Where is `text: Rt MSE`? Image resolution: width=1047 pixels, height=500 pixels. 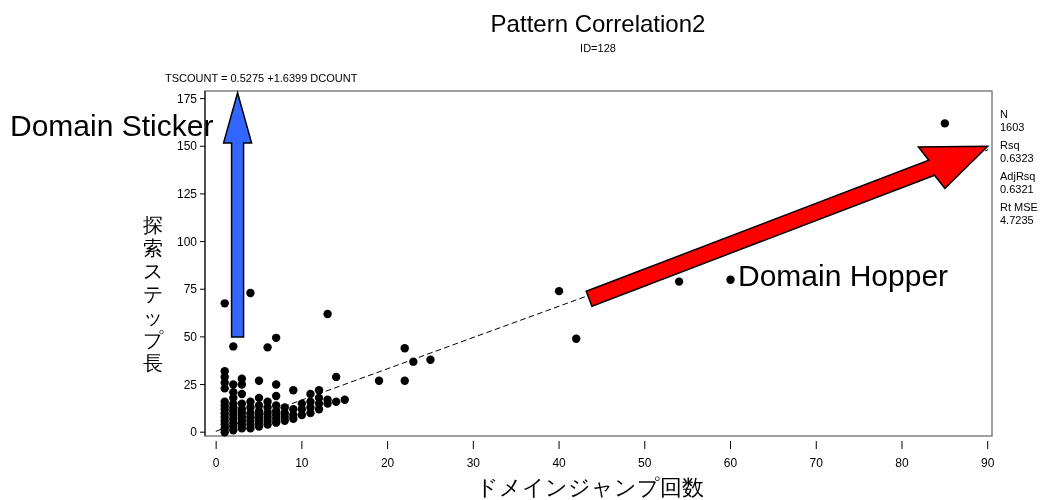 text: Rt MSE is located at coordinates (1019, 207).